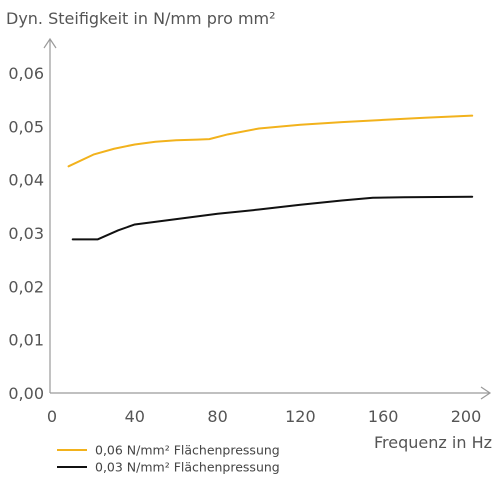 The image size is (500, 490). Describe the element at coordinates (486, 393) in the screenshot. I see `x-axis-arrow` at that location.